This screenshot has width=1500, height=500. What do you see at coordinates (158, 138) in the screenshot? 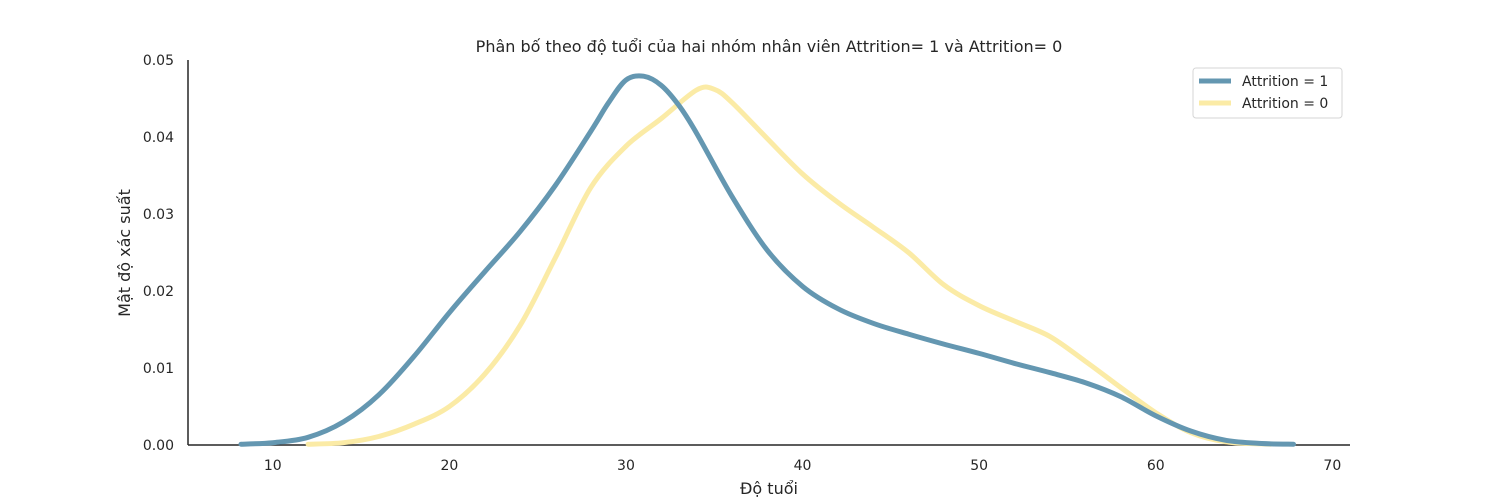
I see `y-tick-label: 0.04` at bounding box center [158, 138].